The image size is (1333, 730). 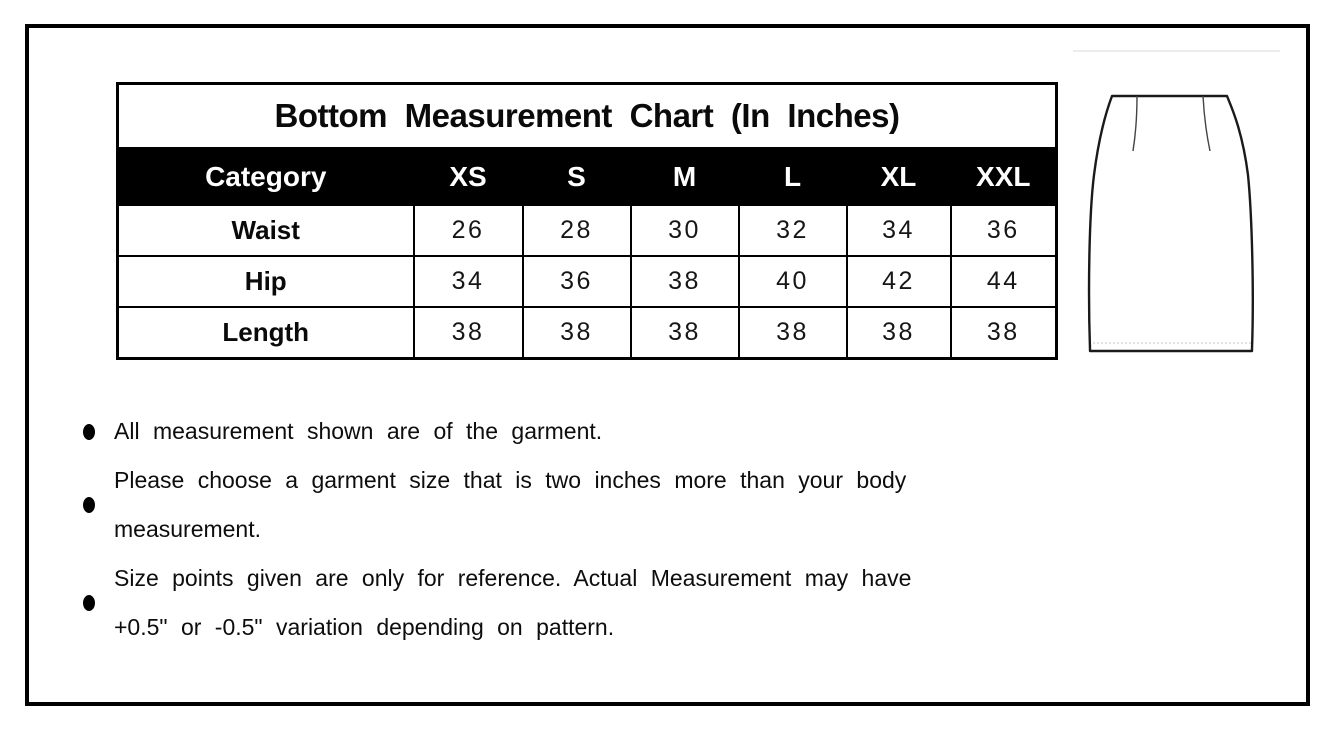 What do you see at coordinates (188, 529) in the screenshot?
I see `note-line: measurement.` at bounding box center [188, 529].